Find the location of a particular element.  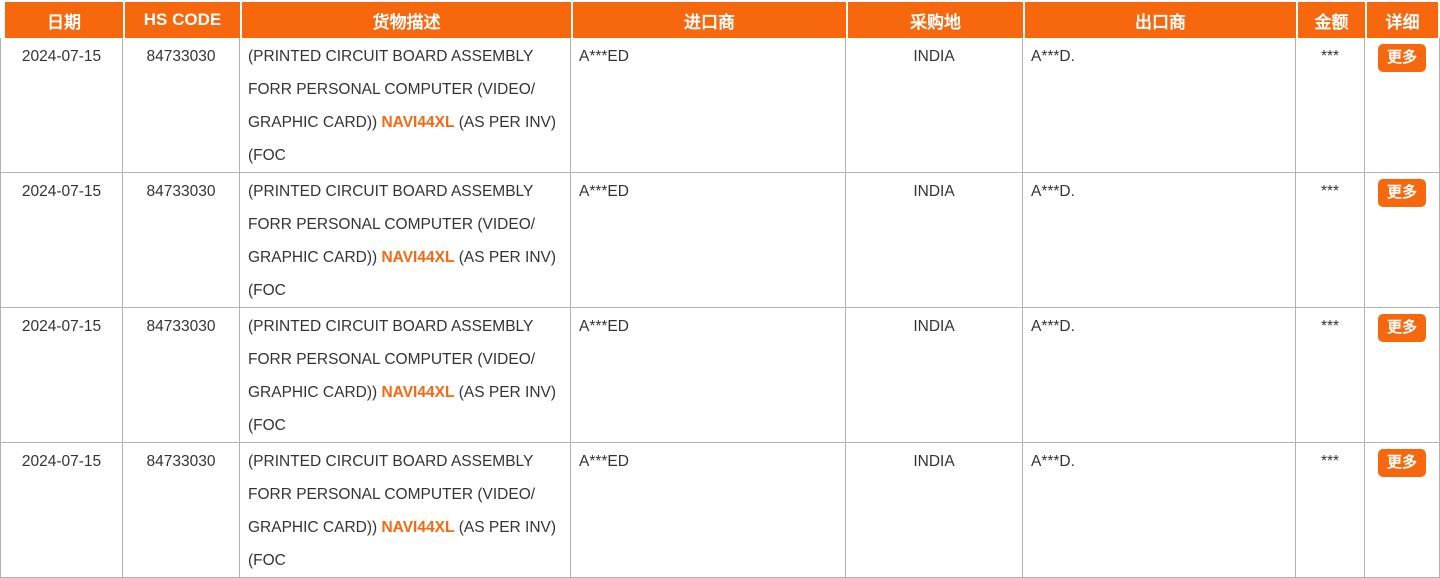

column-header-exporter: 出口商 is located at coordinates (1159, 20).